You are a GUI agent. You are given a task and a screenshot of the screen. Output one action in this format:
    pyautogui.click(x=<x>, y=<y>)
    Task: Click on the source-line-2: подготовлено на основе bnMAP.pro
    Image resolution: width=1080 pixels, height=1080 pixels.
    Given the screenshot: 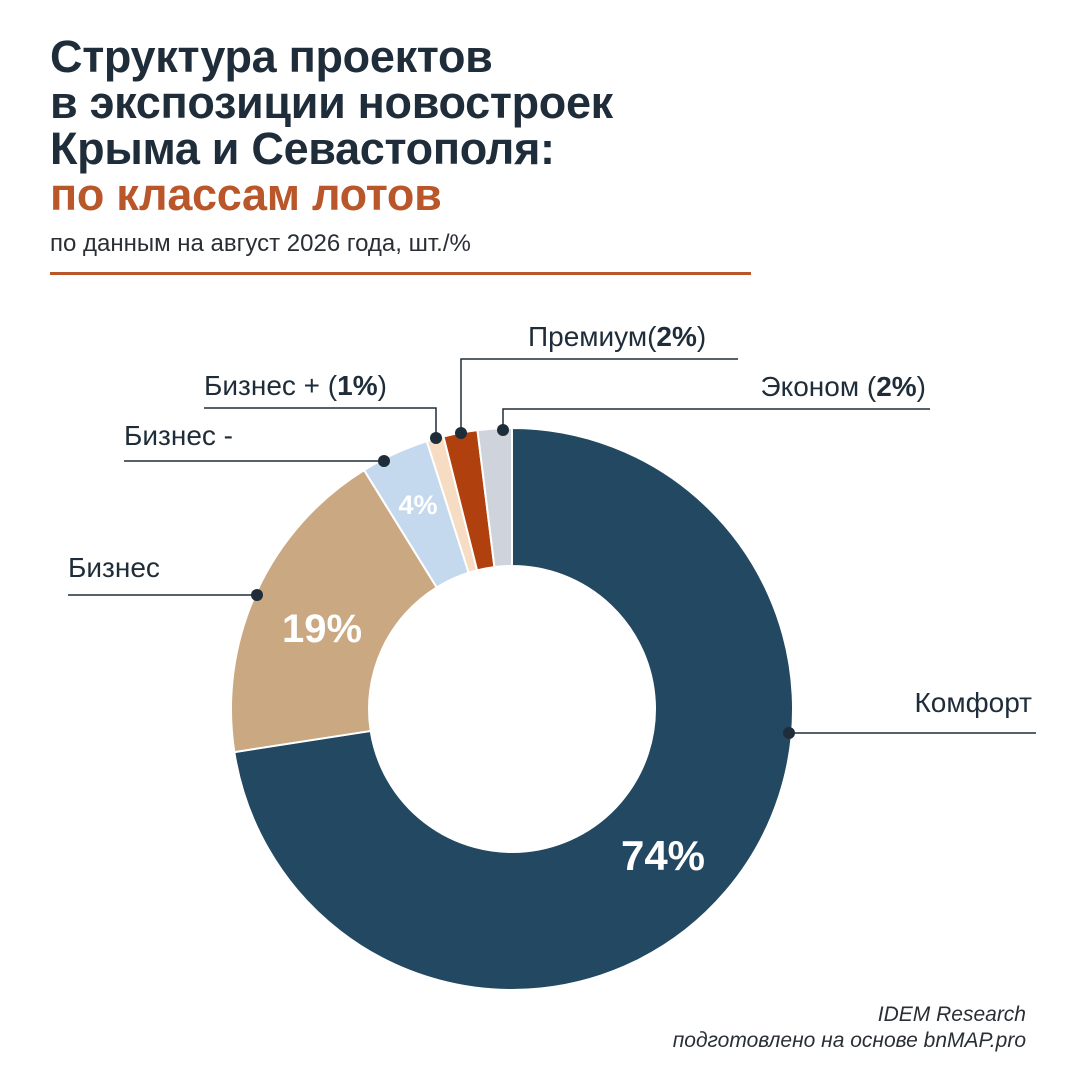 What is the action you would take?
    pyautogui.click(x=849, y=1040)
    